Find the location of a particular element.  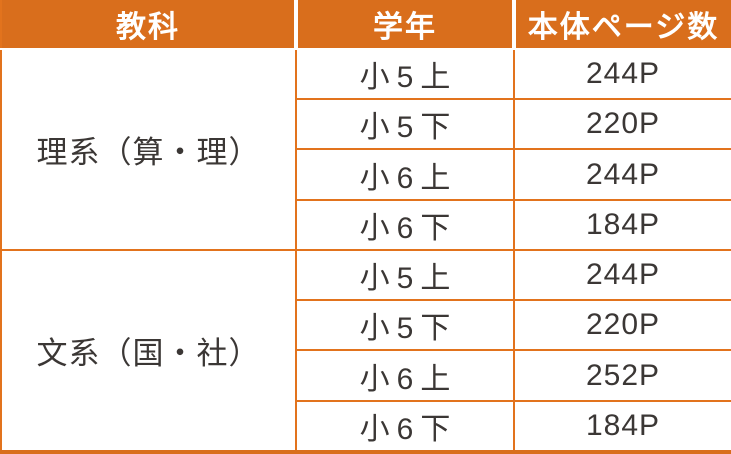

pages-cell: 252P is located at coordinates (622, 375).